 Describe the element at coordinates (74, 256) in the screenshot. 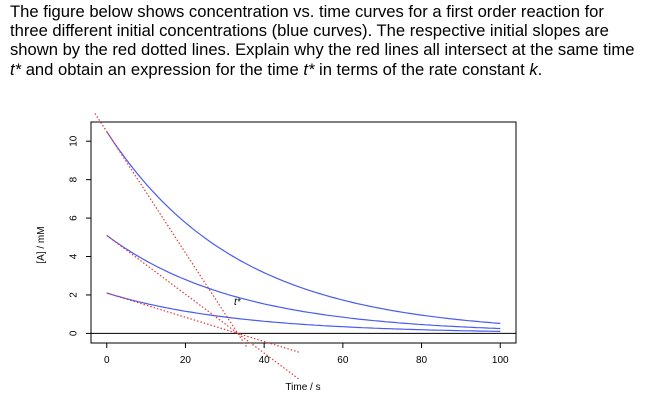

I see `y-tick-label: 4` at that location.